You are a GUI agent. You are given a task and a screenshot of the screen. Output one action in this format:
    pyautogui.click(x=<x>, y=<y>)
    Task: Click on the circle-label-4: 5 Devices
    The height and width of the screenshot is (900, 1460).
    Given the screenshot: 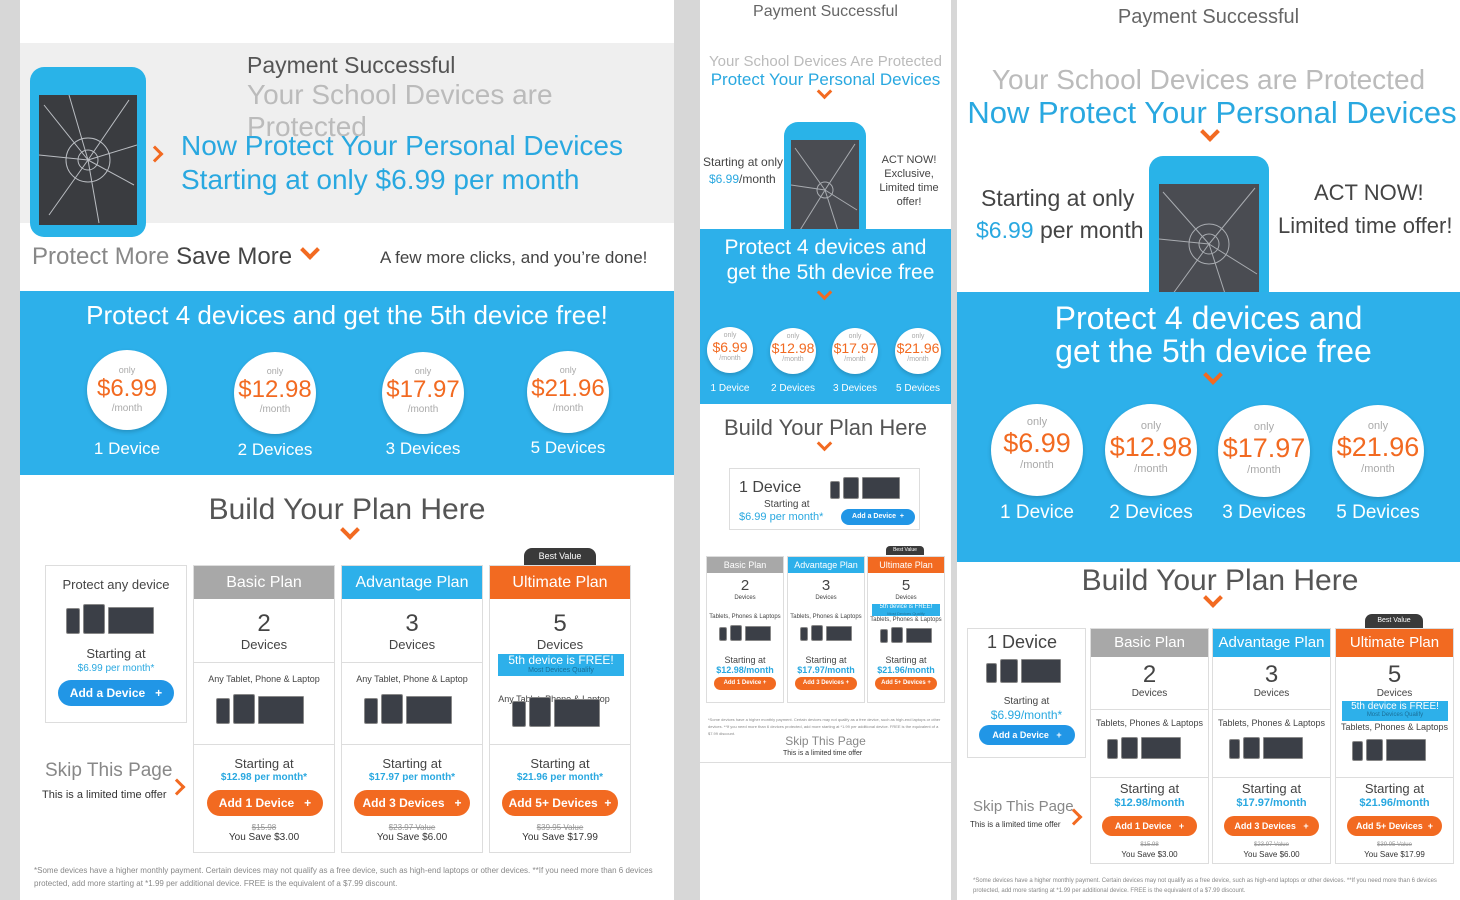 What is the action you would take?
    pyautogui.click(x=568, y=447)
    